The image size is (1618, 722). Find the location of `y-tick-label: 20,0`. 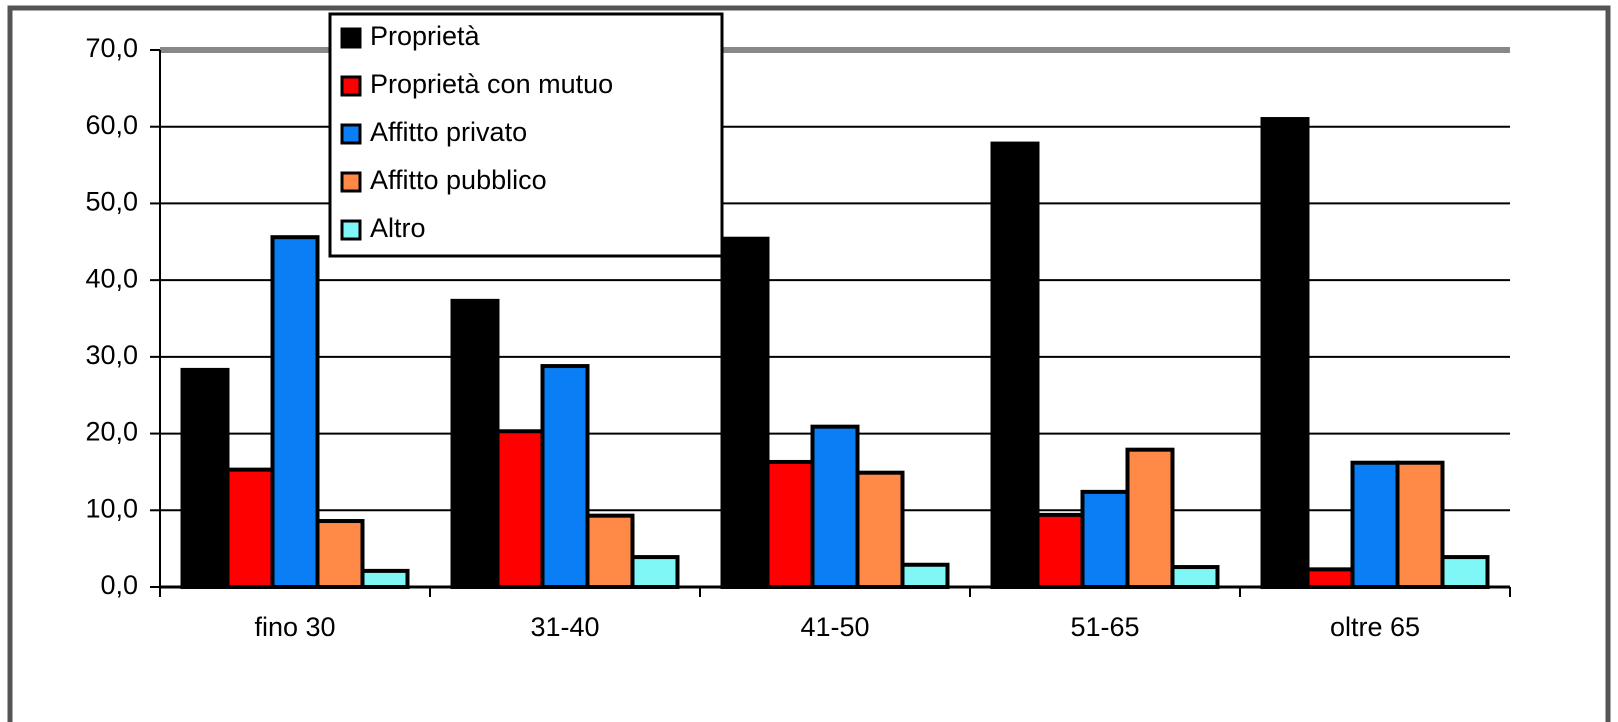

y-tick-label: 20,0 is located at coordinates (111, 432).